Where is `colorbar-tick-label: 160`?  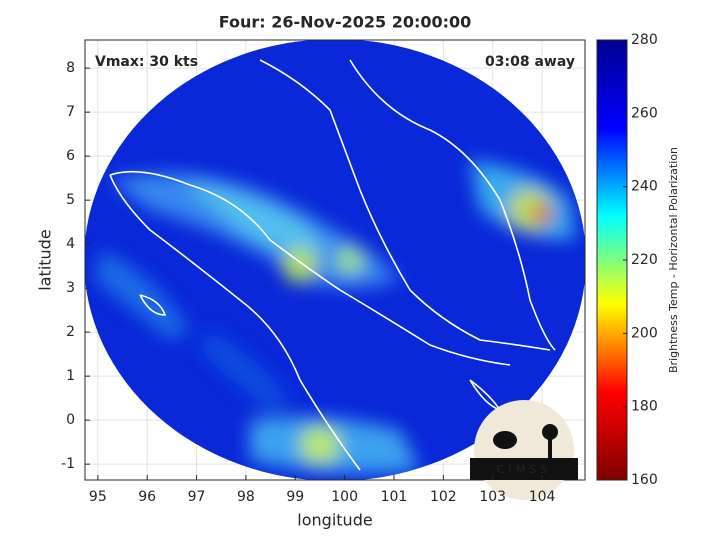 colorbar-tick-label: 160 is located at coordinates (644, 480).